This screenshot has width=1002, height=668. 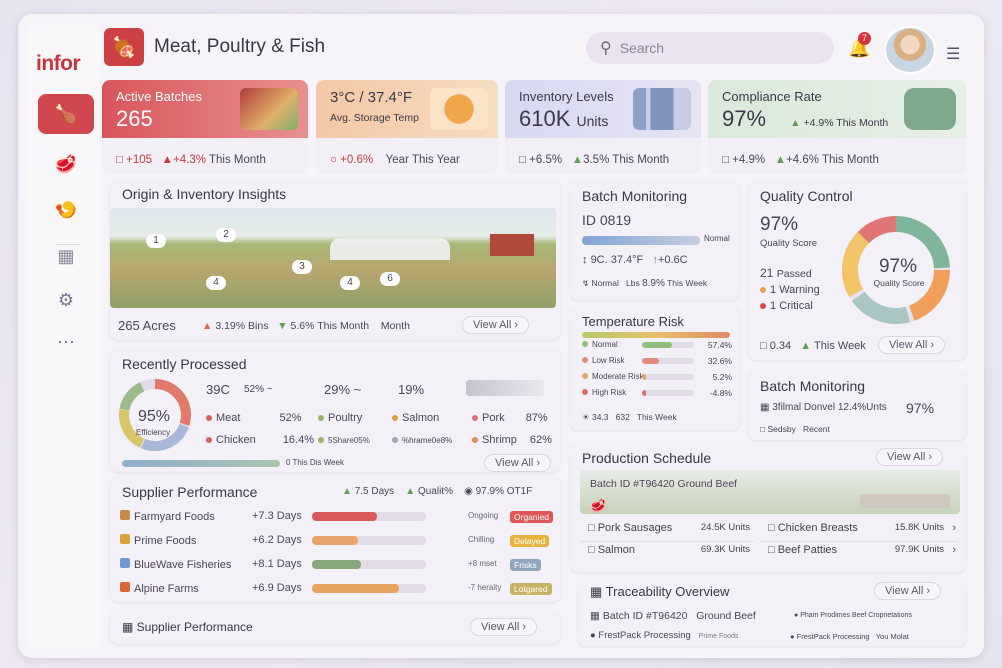 What do you see at coordinates (302, 267) in the screenshot?
I see `map-marker: 3` at bounding box center [302, 267].